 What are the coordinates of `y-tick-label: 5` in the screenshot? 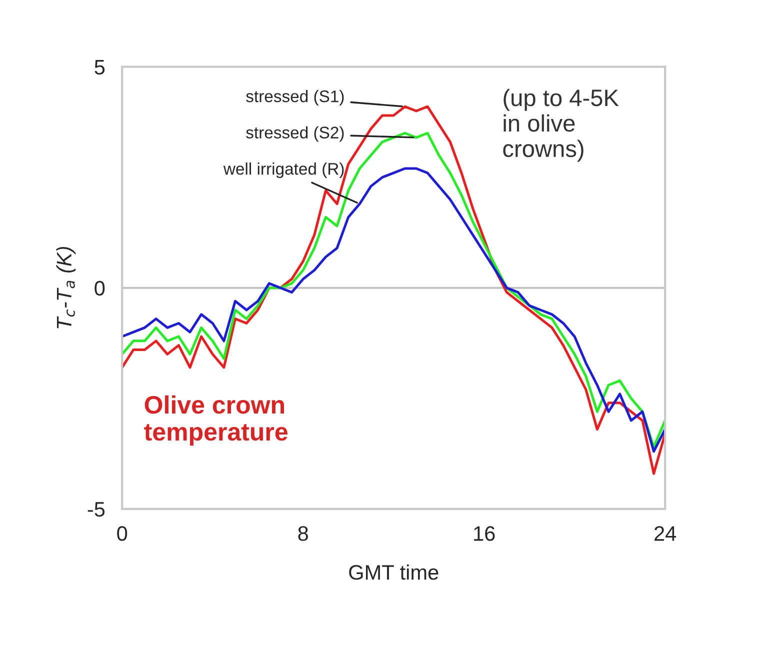 It's located at (99, 67).